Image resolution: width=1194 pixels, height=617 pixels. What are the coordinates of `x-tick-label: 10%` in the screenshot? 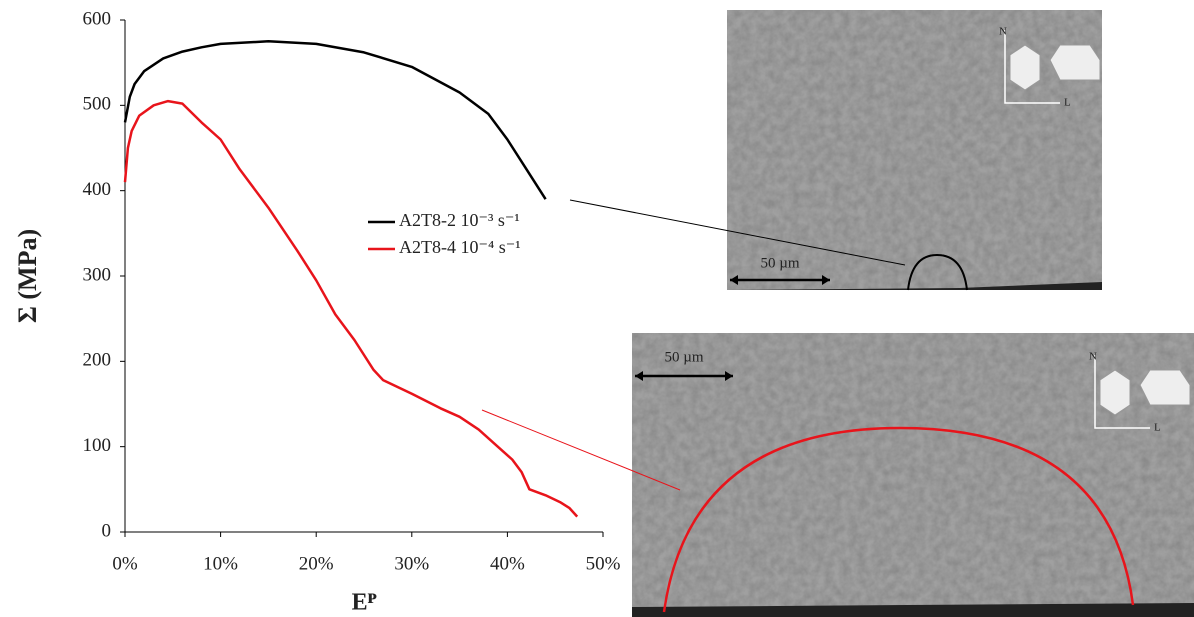 It's located at (220, 563).